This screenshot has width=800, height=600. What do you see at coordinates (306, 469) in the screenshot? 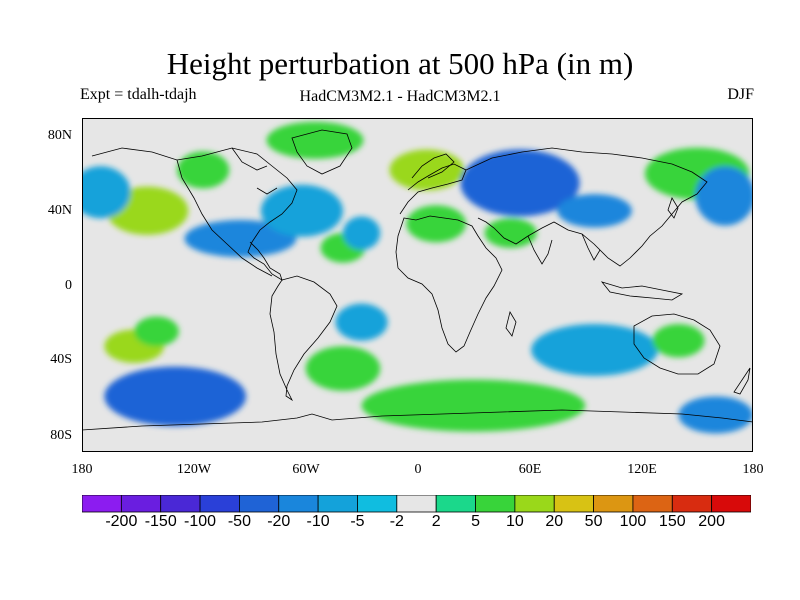
I see `lon-label-60w: 60W` at bounding box center [306, 469].